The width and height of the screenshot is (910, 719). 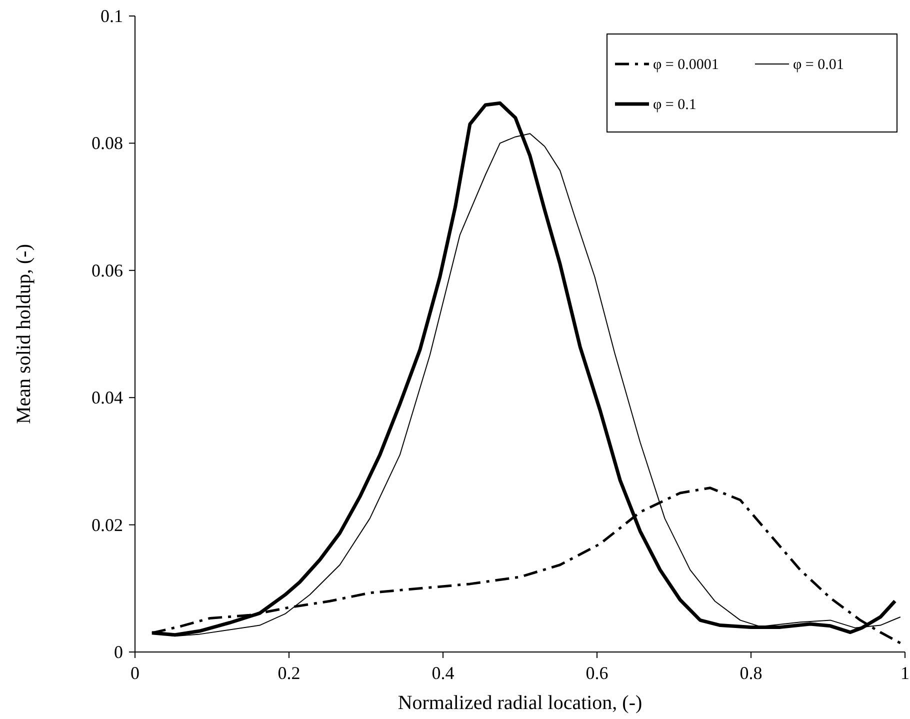 What do you see at coordinates (674, 105) in the screenshot?
I see `legend-label: φ = 0.1` at bounding box center [674, 105].